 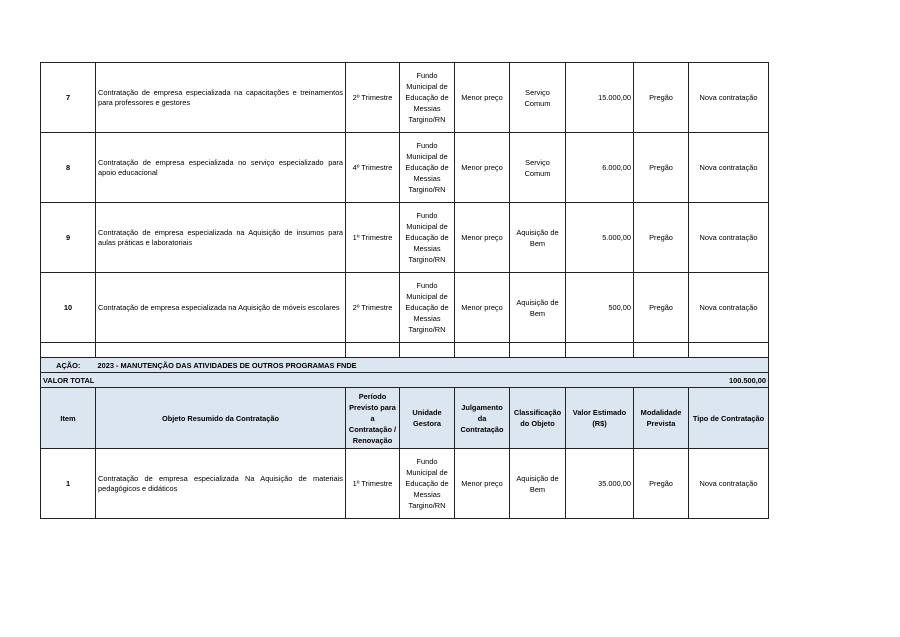 What do you see at coordinates (220, 418) in the screenshot?
I see `header-objeto: Objeto Resumido da Contratação` at bounding box center [220, 418].